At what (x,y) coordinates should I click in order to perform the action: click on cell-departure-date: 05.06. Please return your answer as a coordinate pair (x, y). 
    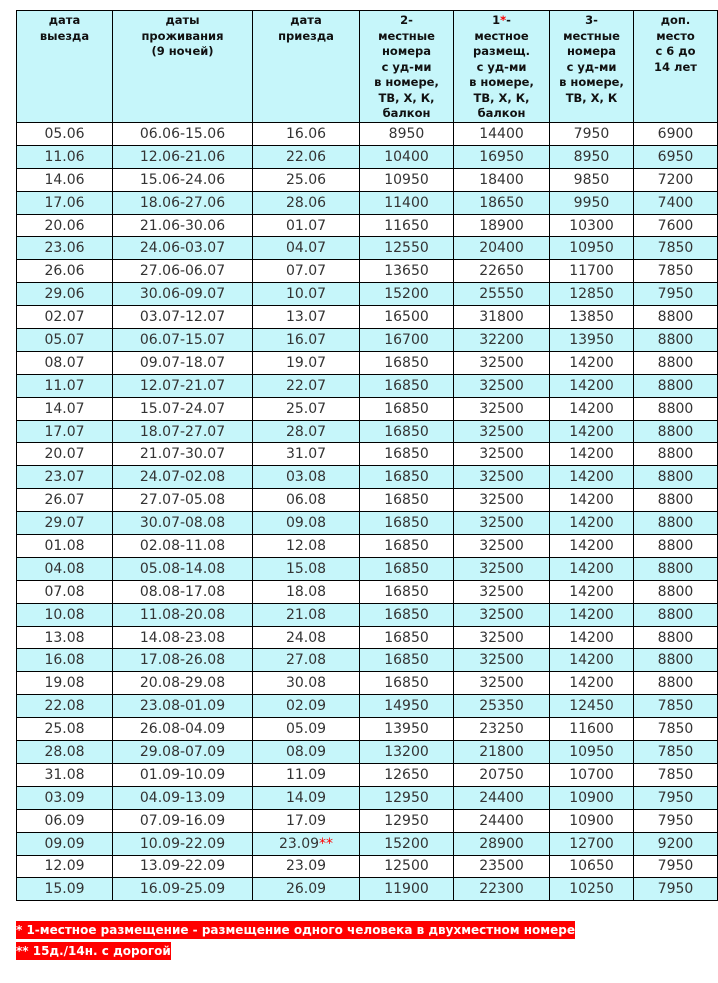
    Looking at the image, I should click on (64, 134).